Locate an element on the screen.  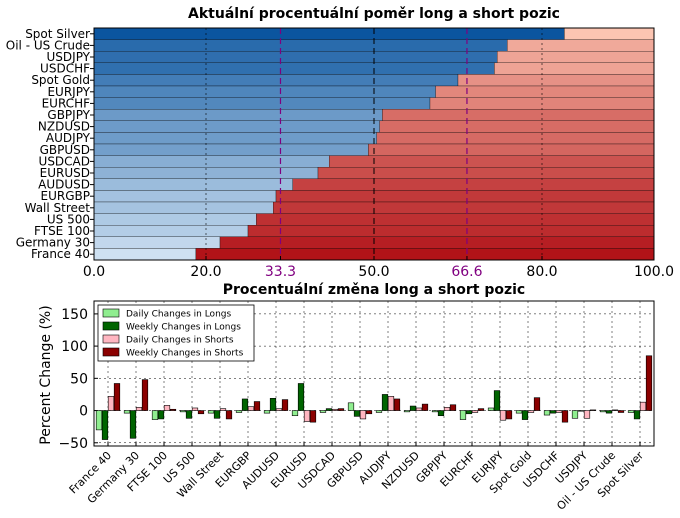
legend-label: Daily Changes in Shorts is located at coordinates (180, 341).